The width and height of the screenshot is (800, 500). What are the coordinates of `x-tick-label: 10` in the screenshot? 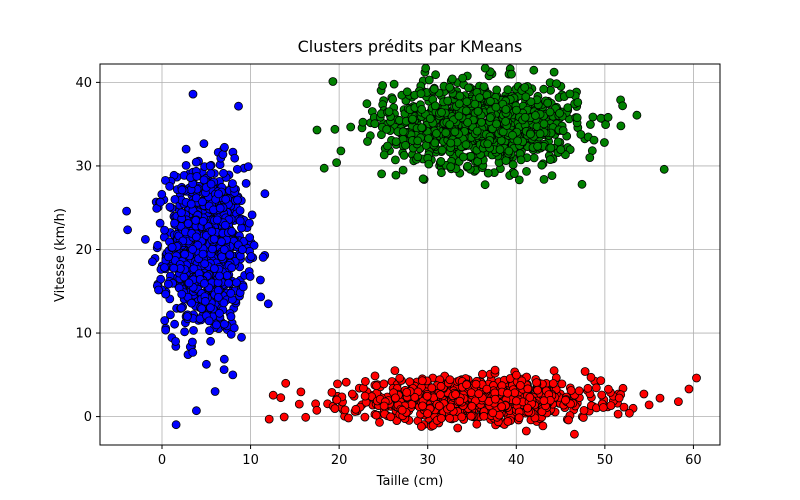 It's located at (250, 460).